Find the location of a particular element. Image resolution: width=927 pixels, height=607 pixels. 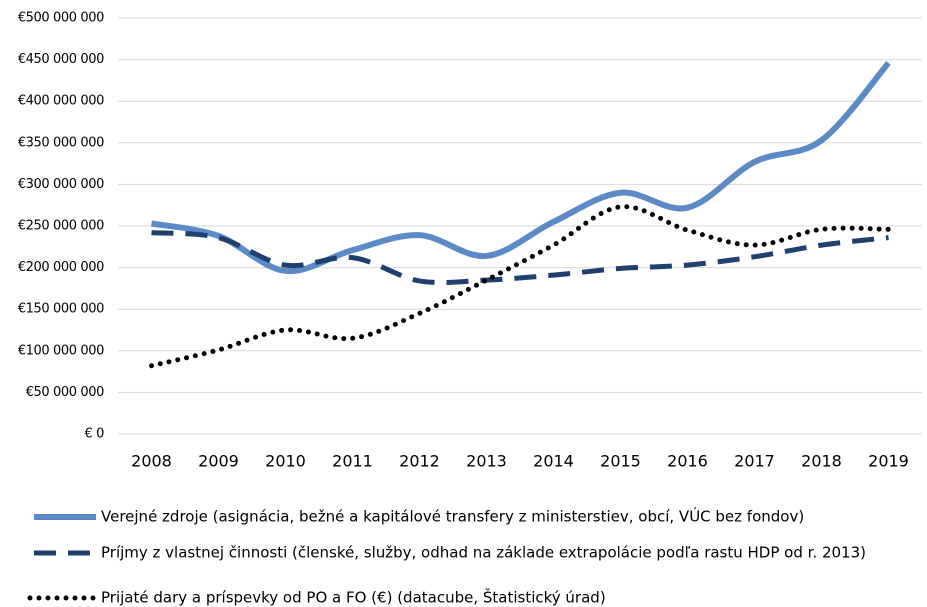

x-tick-label: 2014 is located at coordinates (553, 461).